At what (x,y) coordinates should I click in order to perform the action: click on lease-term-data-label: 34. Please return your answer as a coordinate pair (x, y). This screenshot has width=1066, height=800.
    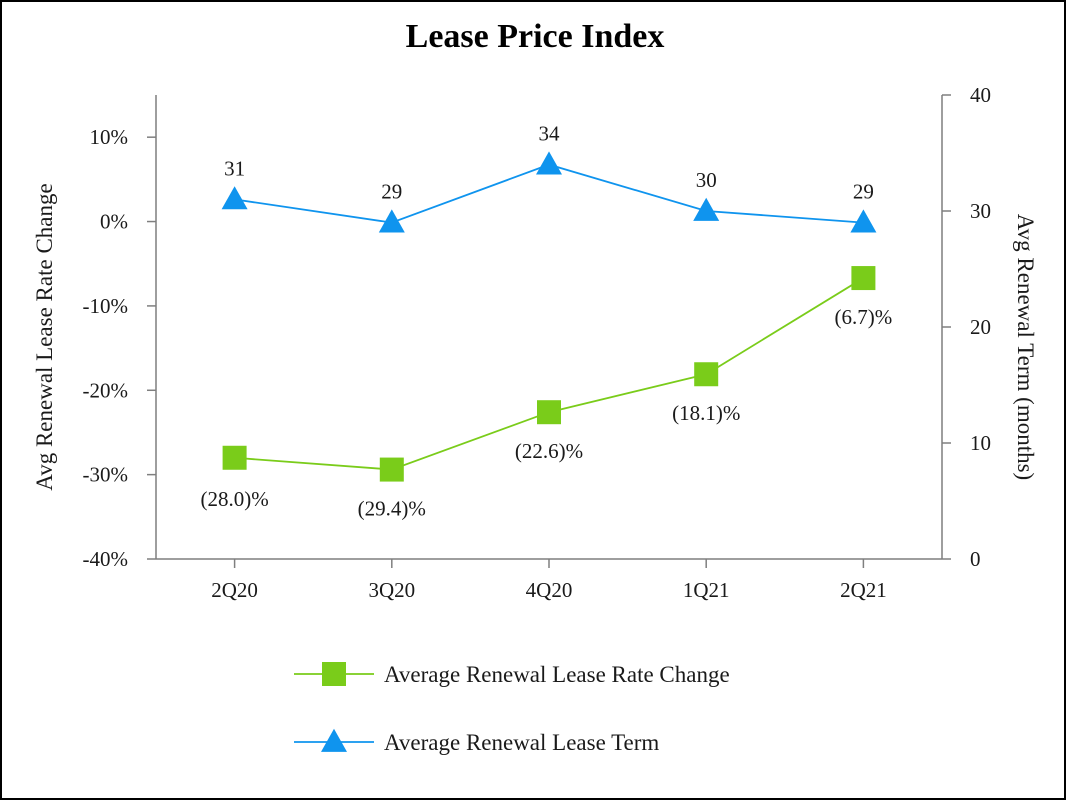
    Looking at the image, I should click on (550, 134).